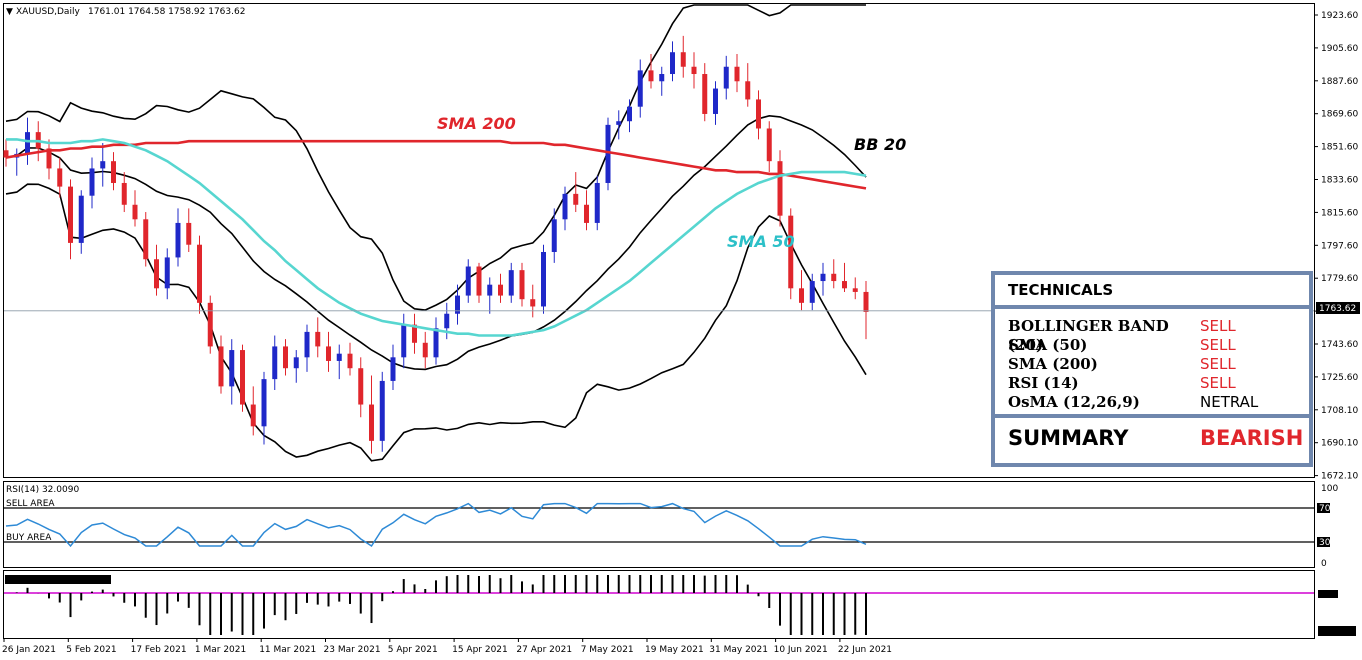  I want to click on rsi-plot, so click(659, 525).